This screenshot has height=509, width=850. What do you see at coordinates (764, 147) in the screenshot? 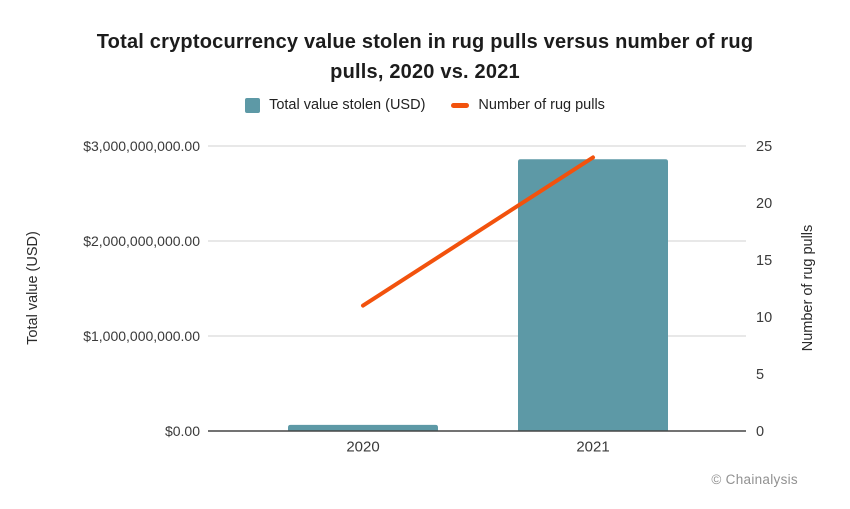
I see `right-axis-tick-label: 25` at bounding box center [764, 147].